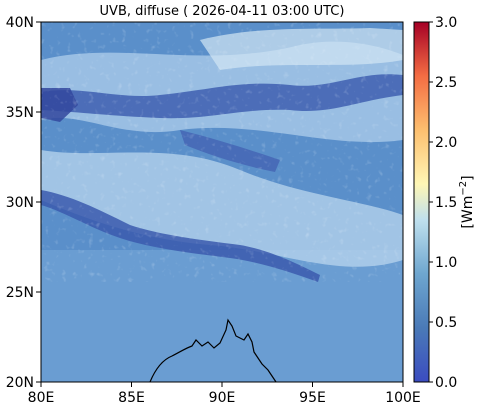 The image size is (480, 408). I want to click on x-tick-label: 80E, so click(41, 398).